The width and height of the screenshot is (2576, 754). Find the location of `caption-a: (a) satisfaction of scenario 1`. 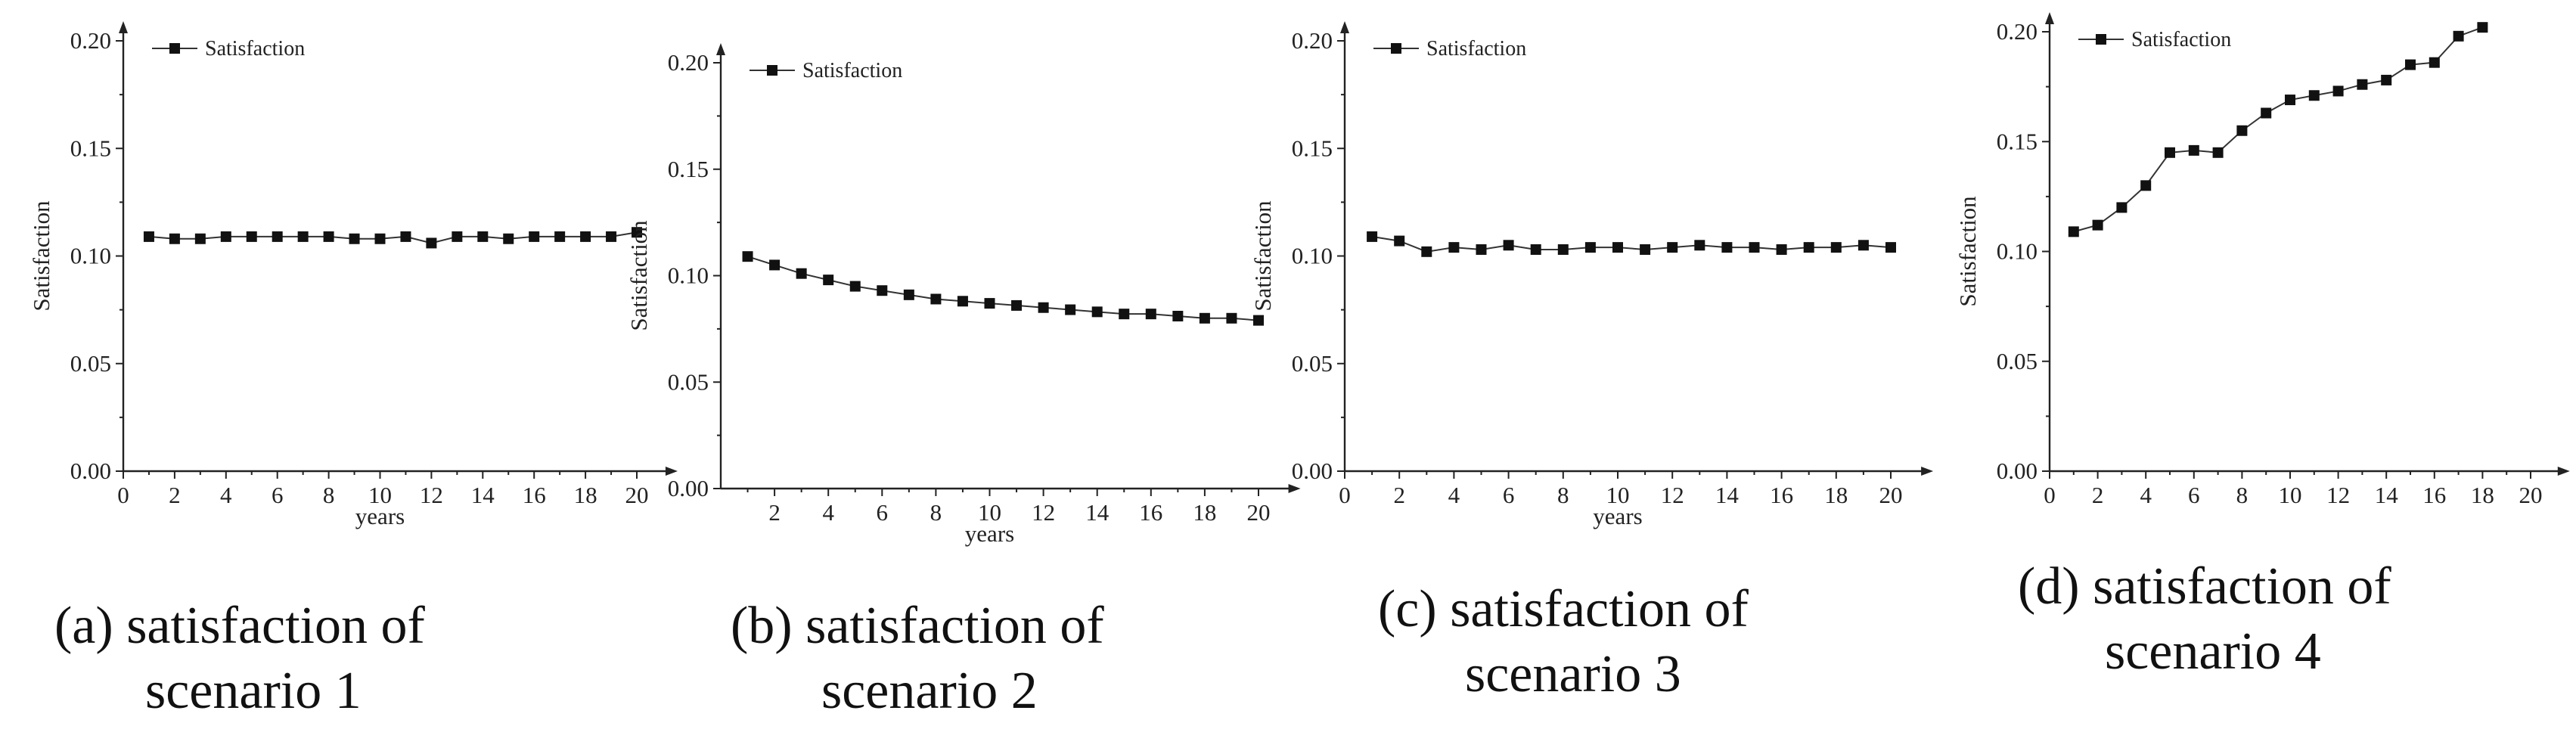

caption-a: (a) satisfaction of scenario 1 is located at coordinates (239, 659).